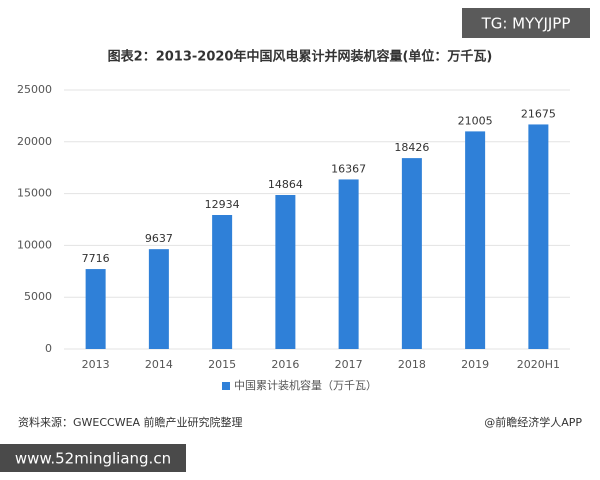 This screenshot has width=600, height=480. Describe the element at coordinates (96, 364) in the screenshot. I see `x-tick-label: 2013` at that location.